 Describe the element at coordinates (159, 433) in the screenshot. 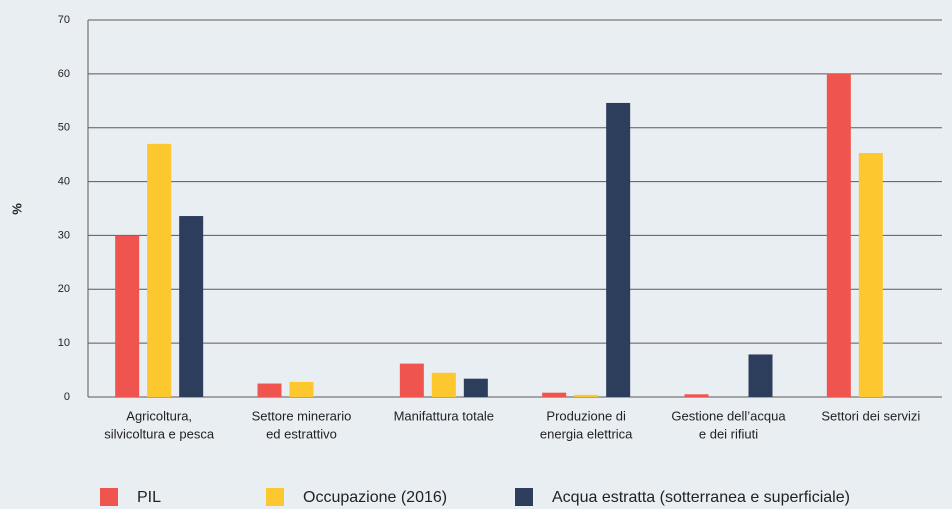

I see `x-tick-label: silvicoltura e pesca` at that location.